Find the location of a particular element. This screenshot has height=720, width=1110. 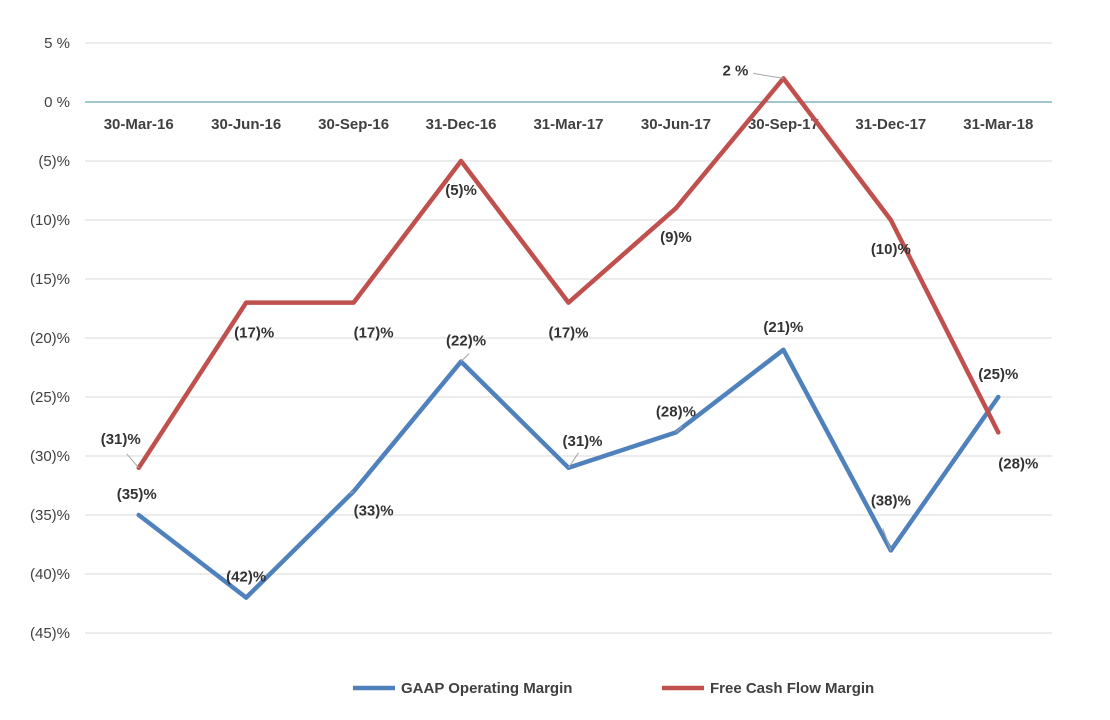

y-tick-label: (20)% is located at coordinates (50, 338).